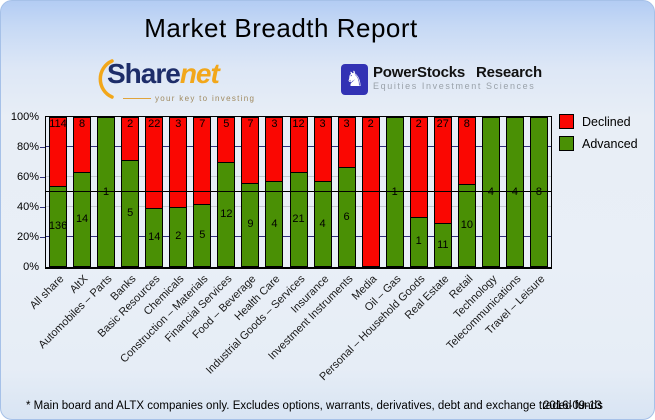 This screenshot has height=420, width=655. Describe the element at coordinates (572, 406) in the screenshot. I see `report-date: 2016-09-13` at that location.